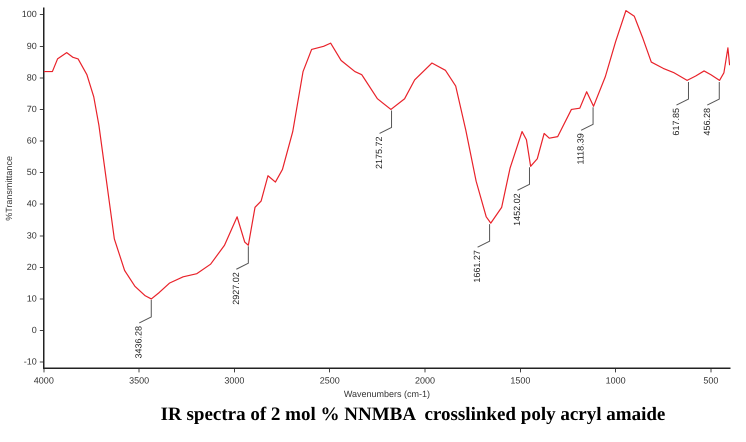 Image resolution: width=746 pixels, height=442 pixels. What do you see at coordinates (9, 188) in the screenshot?
I see `y-axis-title: %Transmittance` at bounding box center [9, 188].